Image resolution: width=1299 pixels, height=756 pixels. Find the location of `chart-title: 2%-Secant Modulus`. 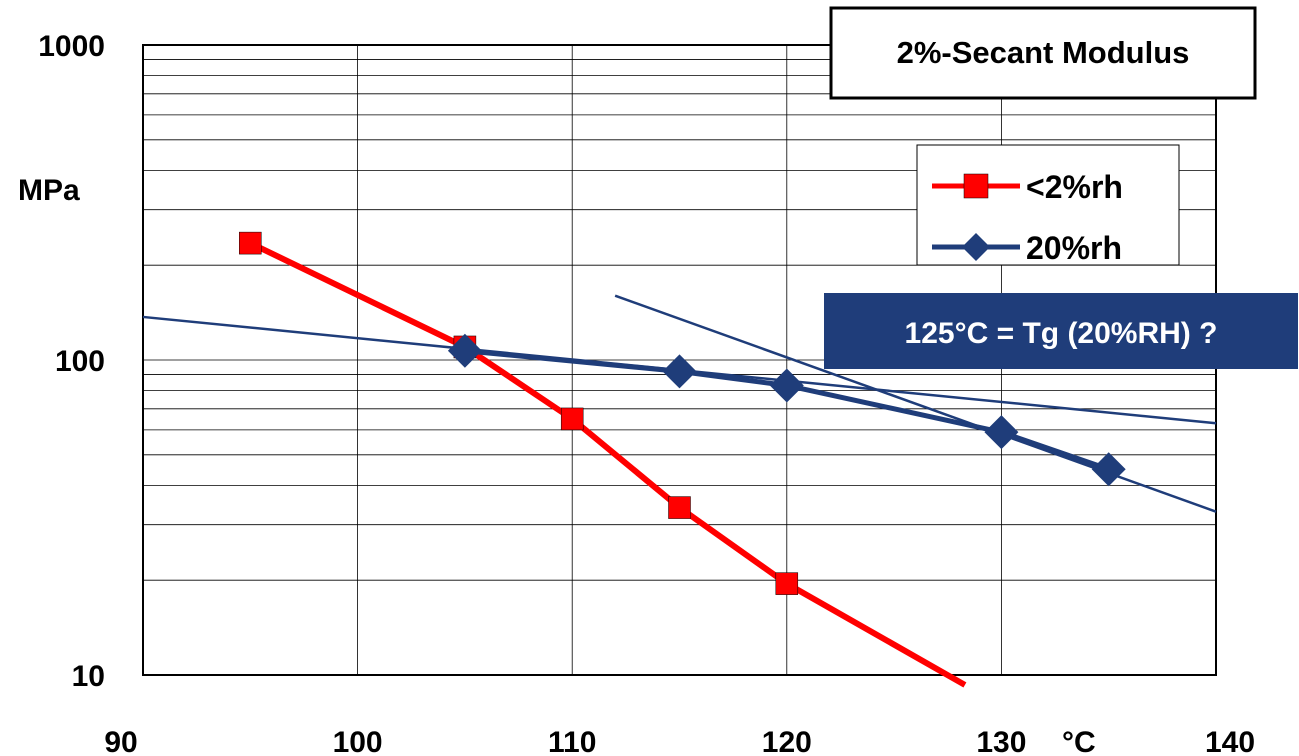

chart-title: 2%-Secant Modulus is located at coordinates (1043, 52).